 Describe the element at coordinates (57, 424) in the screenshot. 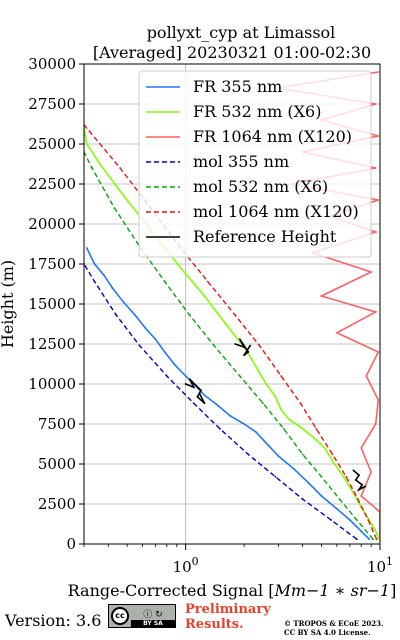

I see `y-tick-label: 7500` at that location.